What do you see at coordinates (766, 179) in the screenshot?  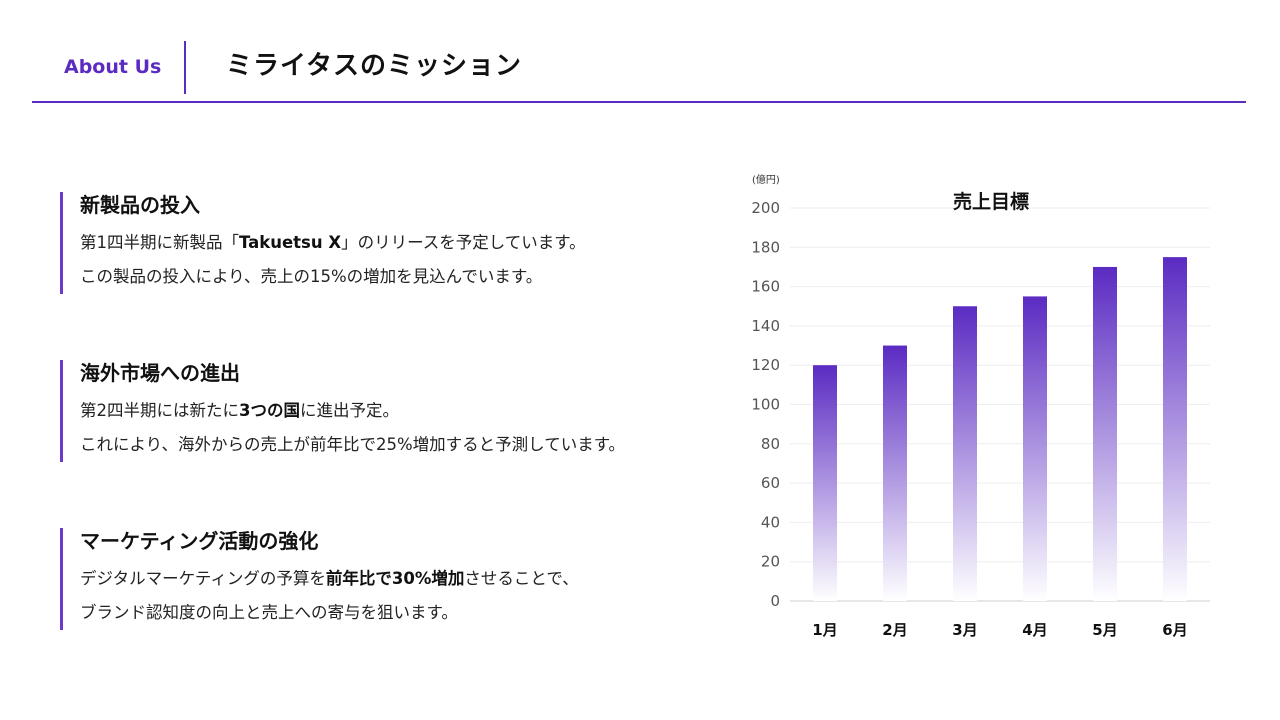 I see `chart-unit-label: (億円)` at bounding box center [766, 179].